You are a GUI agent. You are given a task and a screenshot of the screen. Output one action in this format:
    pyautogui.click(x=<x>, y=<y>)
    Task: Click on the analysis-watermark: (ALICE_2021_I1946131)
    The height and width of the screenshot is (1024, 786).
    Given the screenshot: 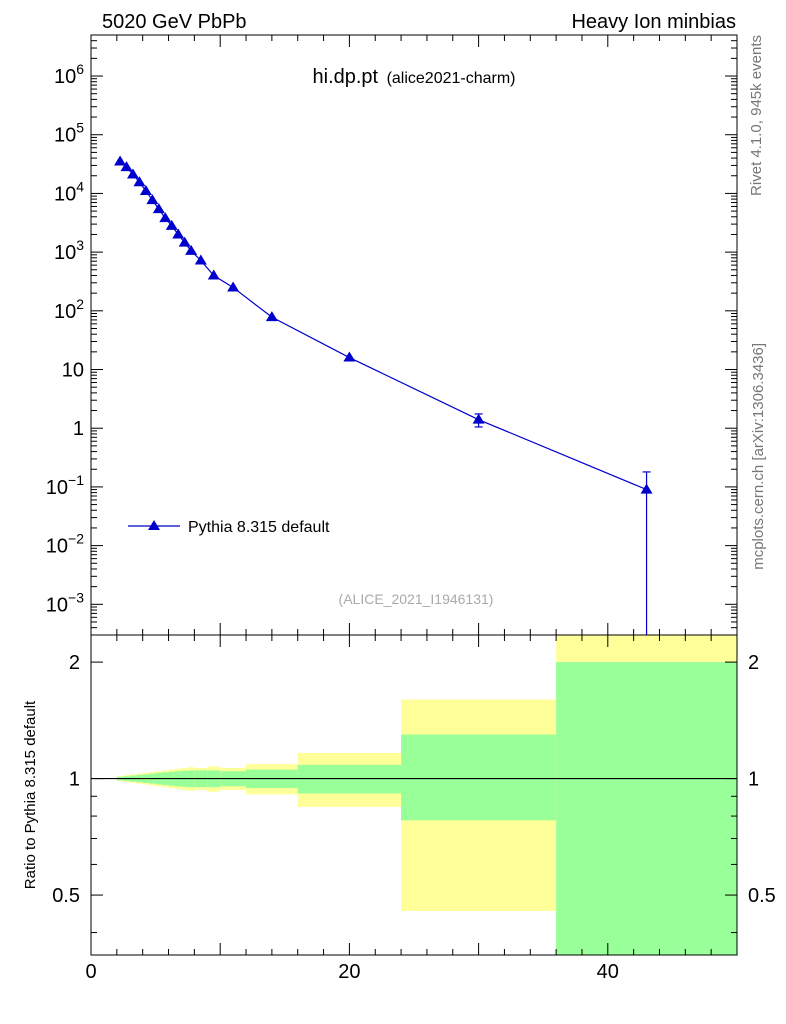 What is the action you would take?
    pyautogui.click(x=416, y=599)
    